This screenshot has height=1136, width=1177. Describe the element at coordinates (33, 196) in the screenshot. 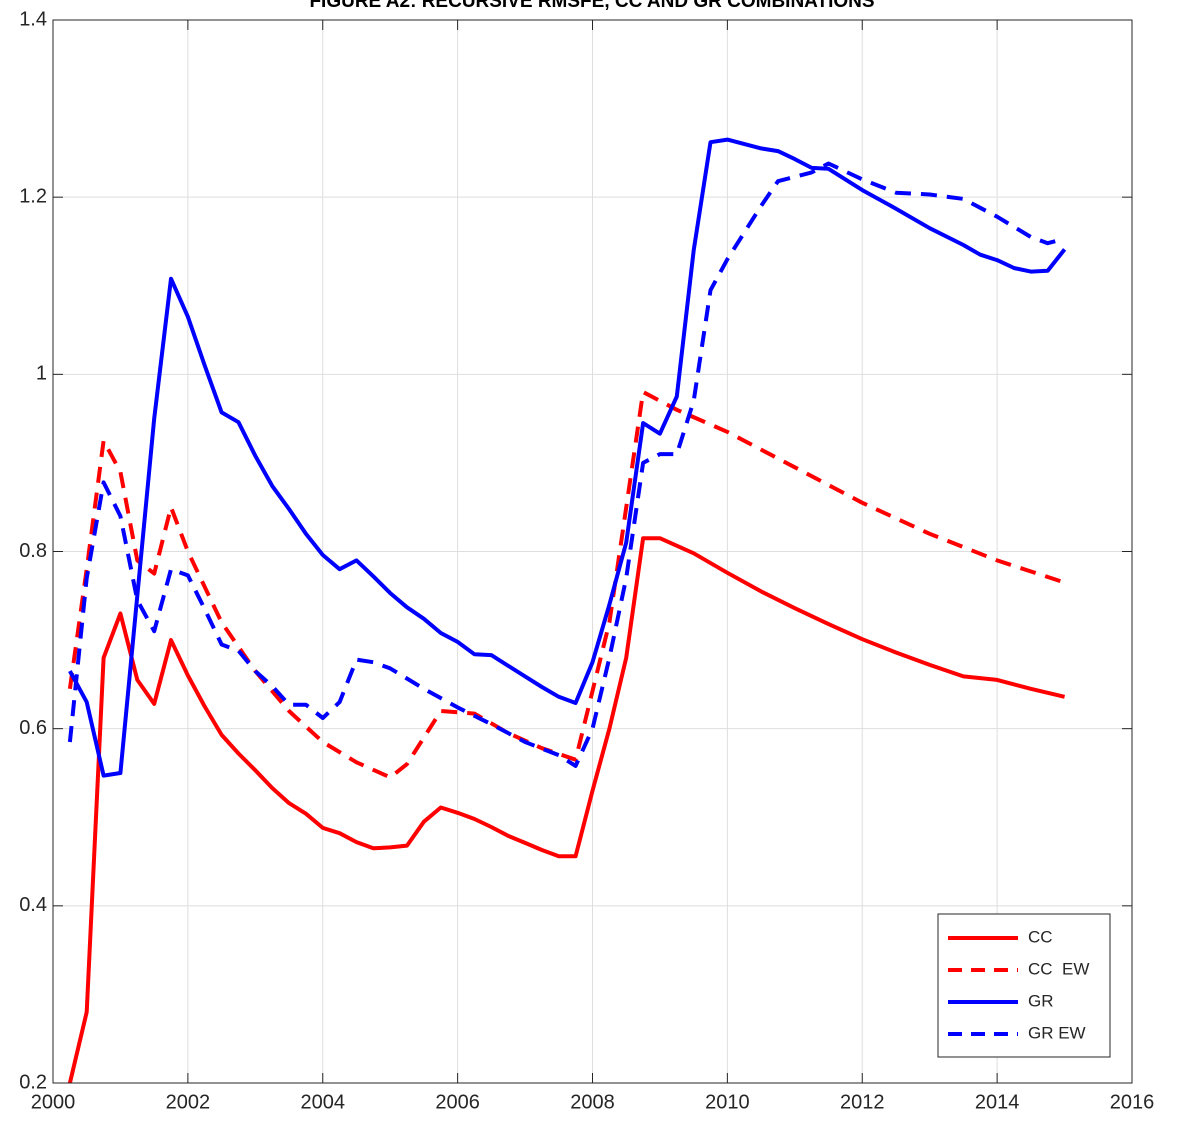

I see `y-tick-label: 1.2` at that location.